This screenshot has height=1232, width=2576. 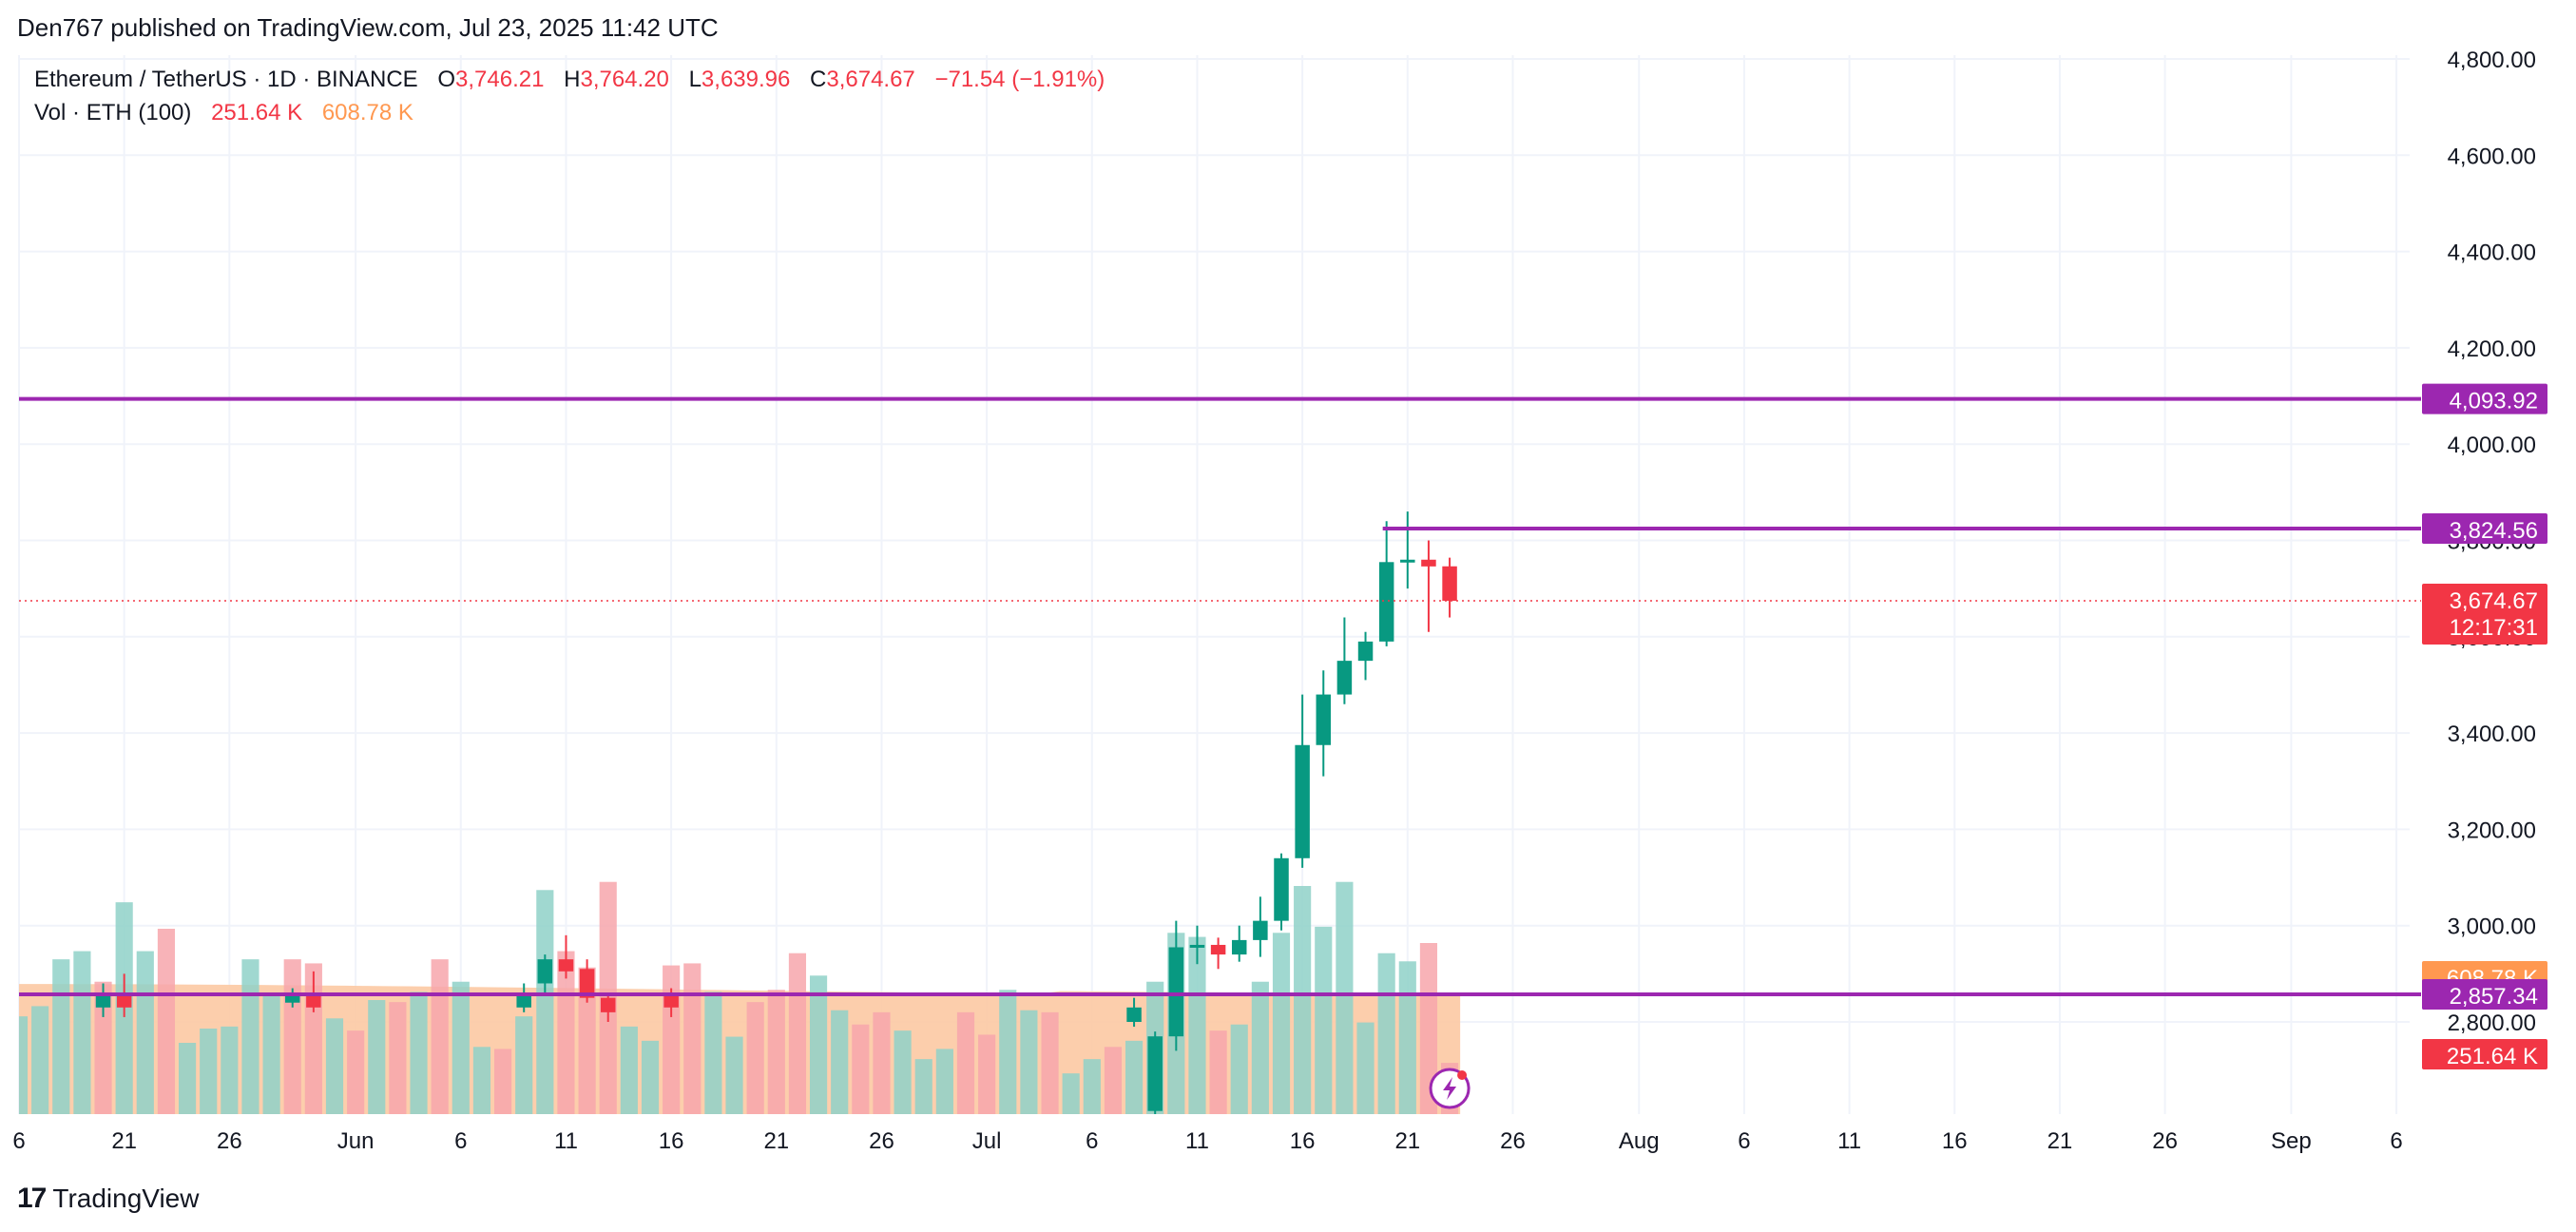 I want to click on high-value: 3,764.20, so click(x=625, y=79).